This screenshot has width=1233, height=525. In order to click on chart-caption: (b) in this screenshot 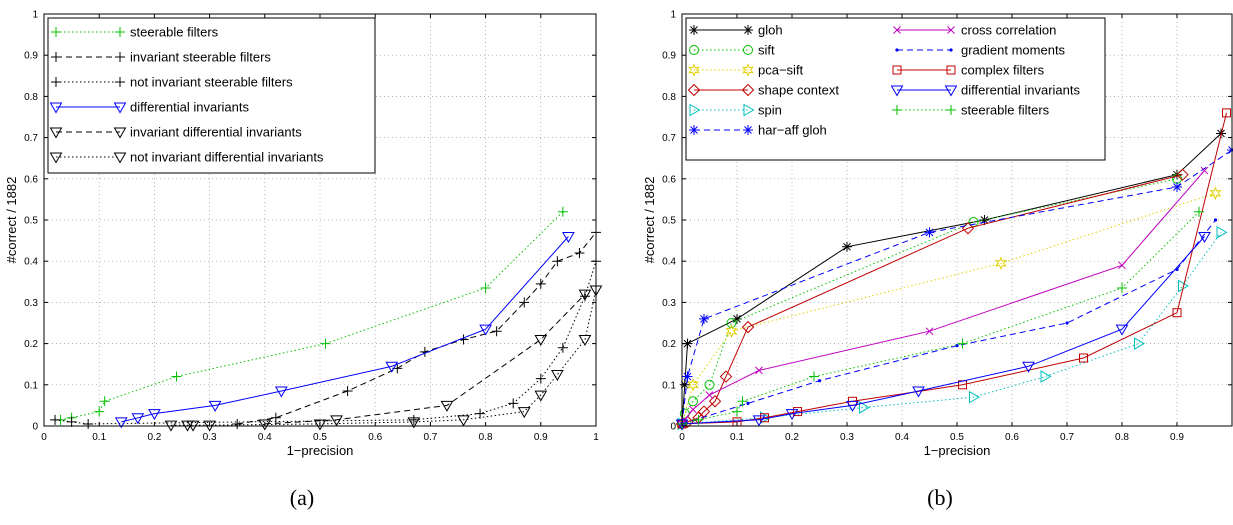, I will do `click(940, 497)`.